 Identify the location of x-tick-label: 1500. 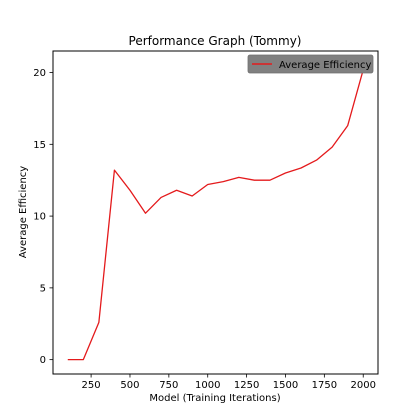
(285, 385).